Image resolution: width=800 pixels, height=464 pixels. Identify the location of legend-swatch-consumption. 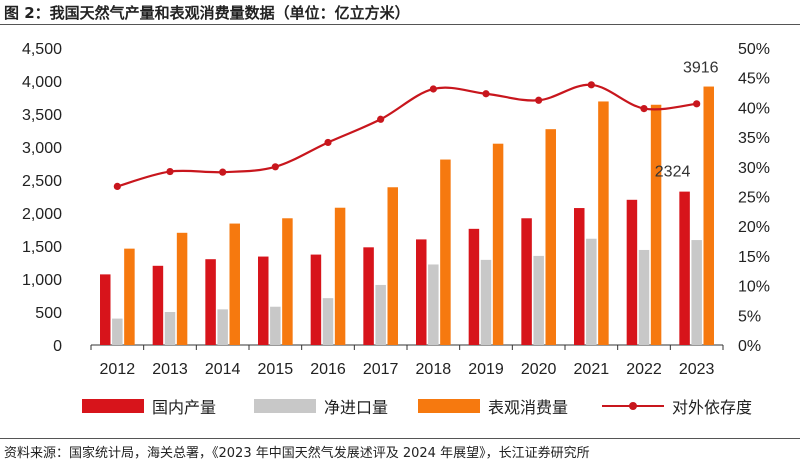
(449, 406).